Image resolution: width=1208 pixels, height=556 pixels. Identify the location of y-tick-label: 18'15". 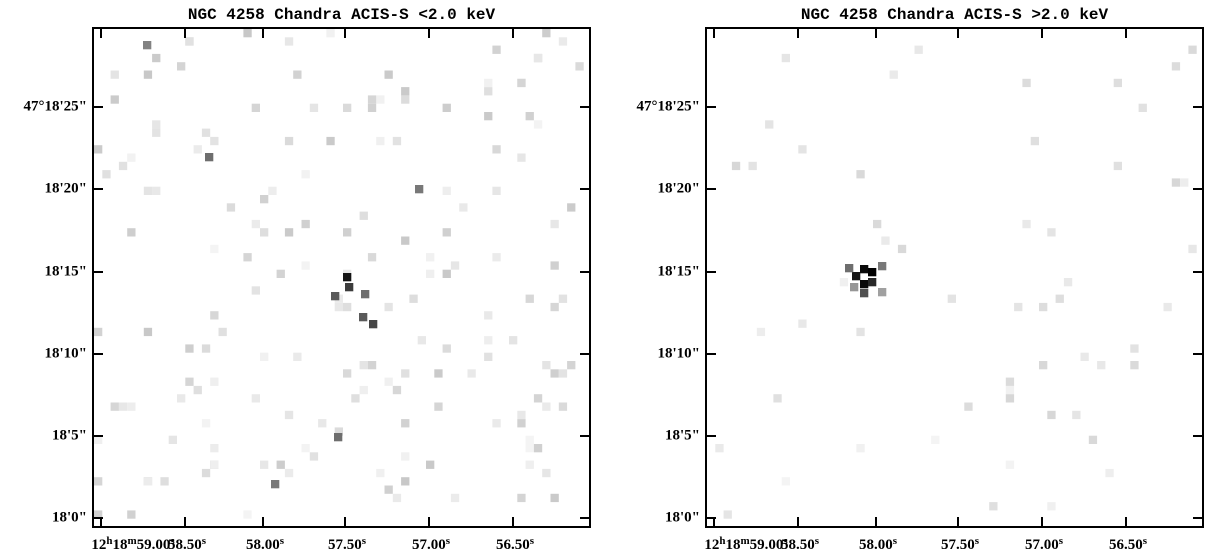
(679, 271).